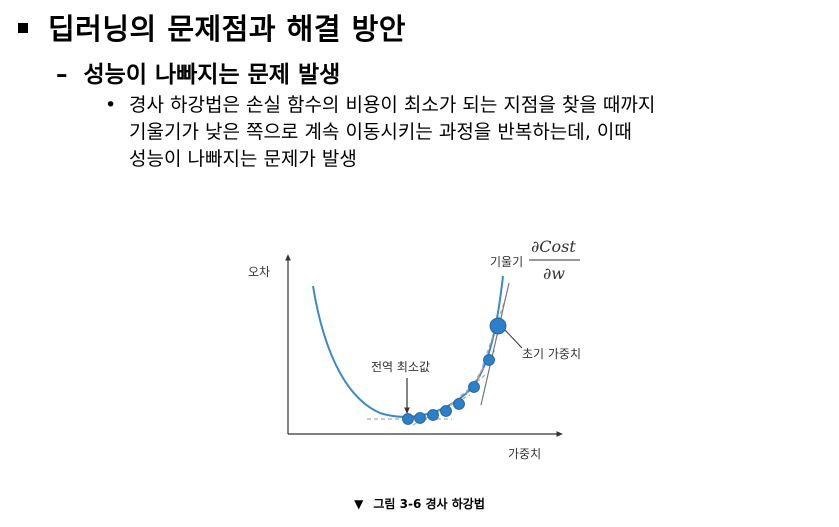 The image size is (839, 527). Describe the element at coordinates (498, 326) in the screenshot. I see `initial-weight-point` at that location.